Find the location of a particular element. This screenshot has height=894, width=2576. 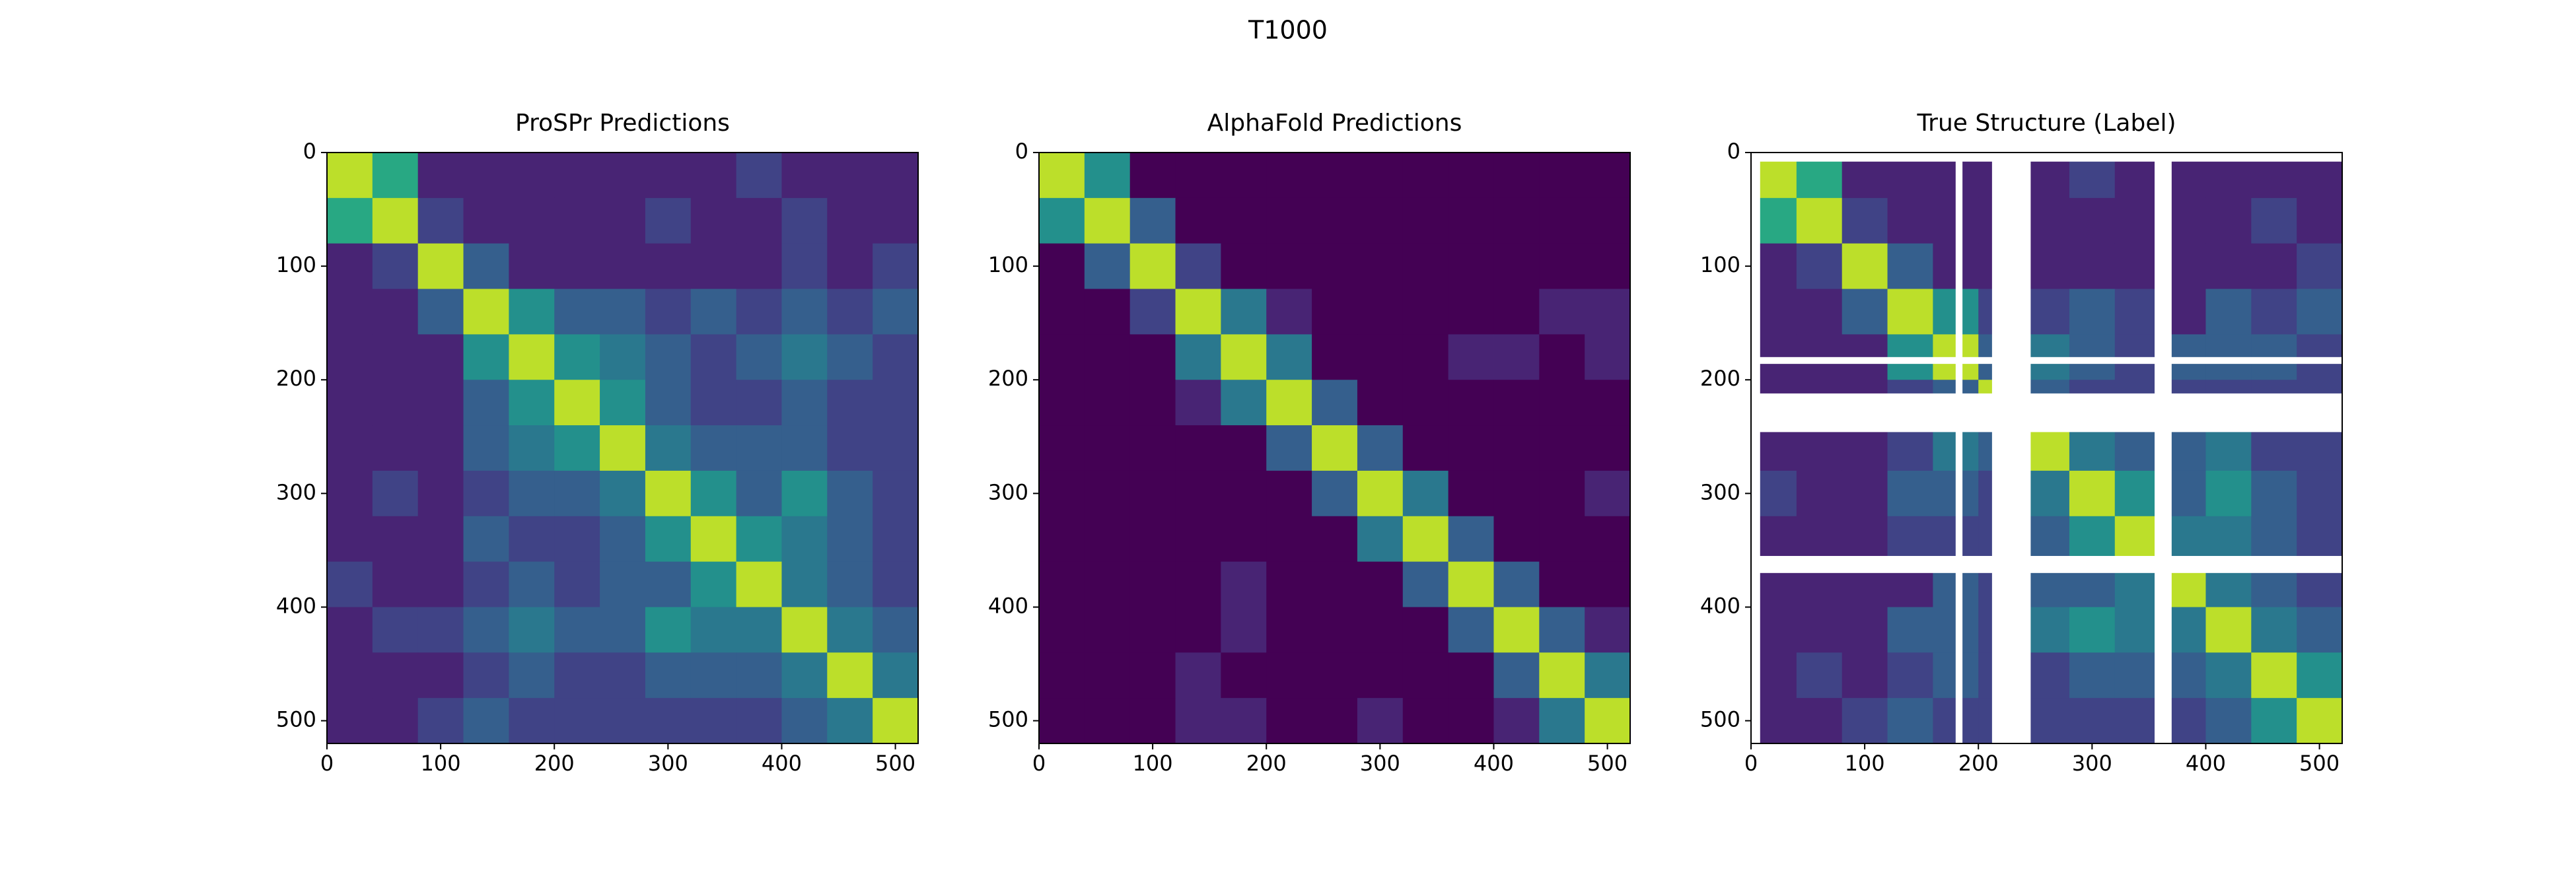

y-tick-label: 500 is located at coordinates (1008, 719).